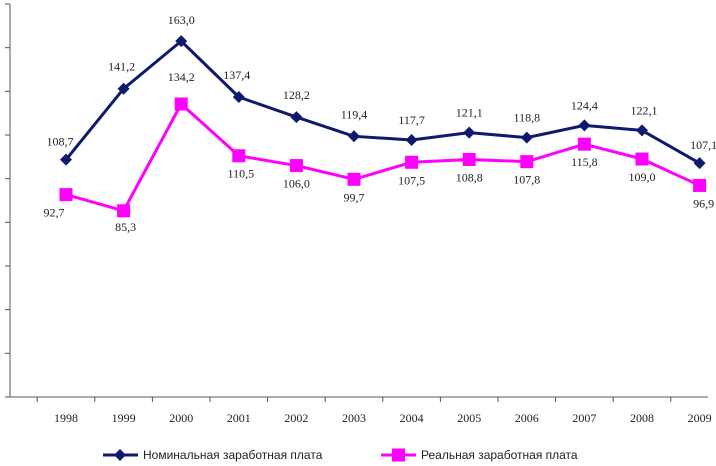  What do you see at coordinates (181, 77) in the screenshot?
I see `real-data-label: 134,2` at bounding box center [181, 77].